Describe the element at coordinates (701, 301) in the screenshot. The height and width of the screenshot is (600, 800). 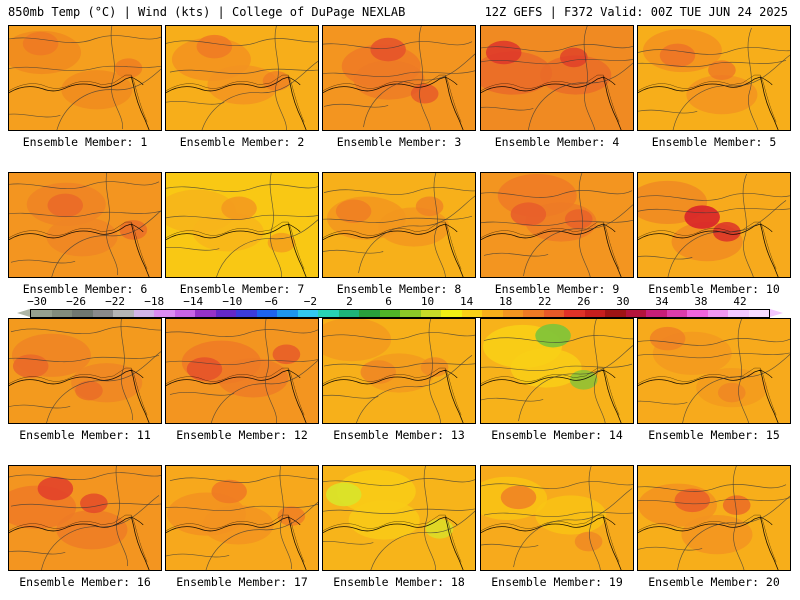
I see `colorbar-tick-label: 38` at that location.